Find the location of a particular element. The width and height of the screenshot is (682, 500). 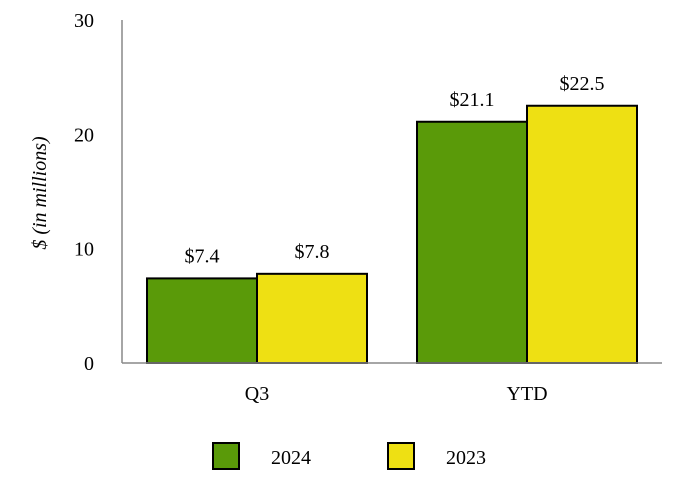

data-label: $7.8 is located at coordinates (312, 252).